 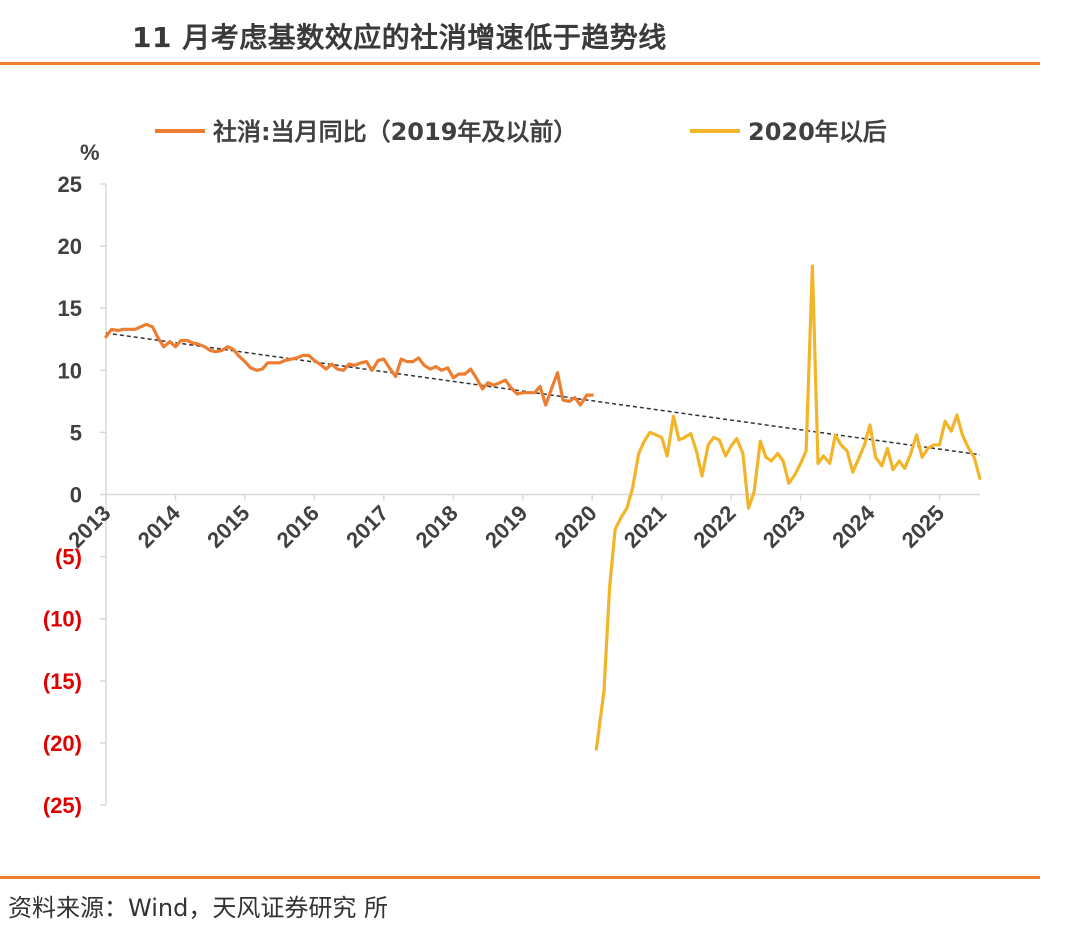 I want to click on y-tick-label: (15), so click(x=62, y=681).